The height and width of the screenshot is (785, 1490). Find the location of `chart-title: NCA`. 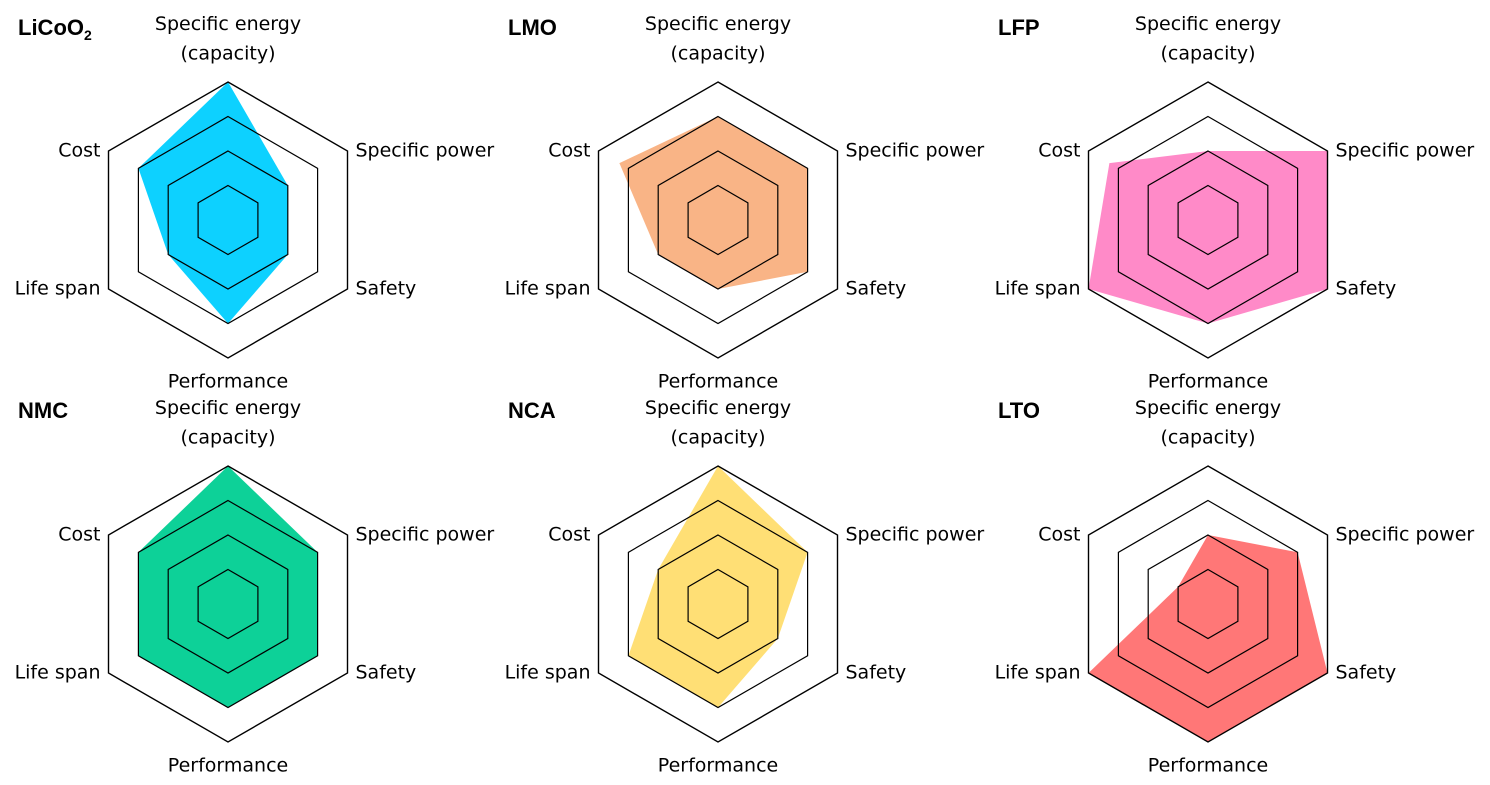

chart-title: NCA is located at coordinates (532, 410).